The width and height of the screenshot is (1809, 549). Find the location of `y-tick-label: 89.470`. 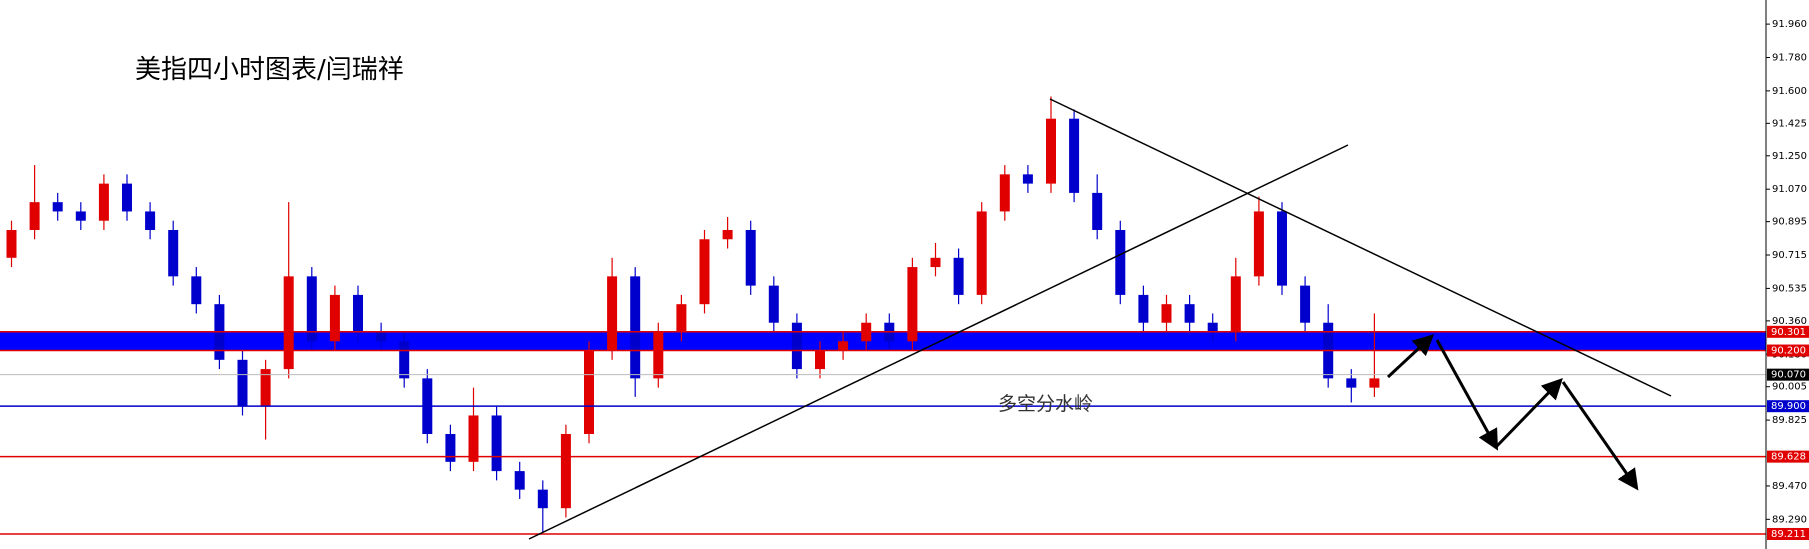

y-tick-label: 89.470 is located at coordinates (1789, 486).